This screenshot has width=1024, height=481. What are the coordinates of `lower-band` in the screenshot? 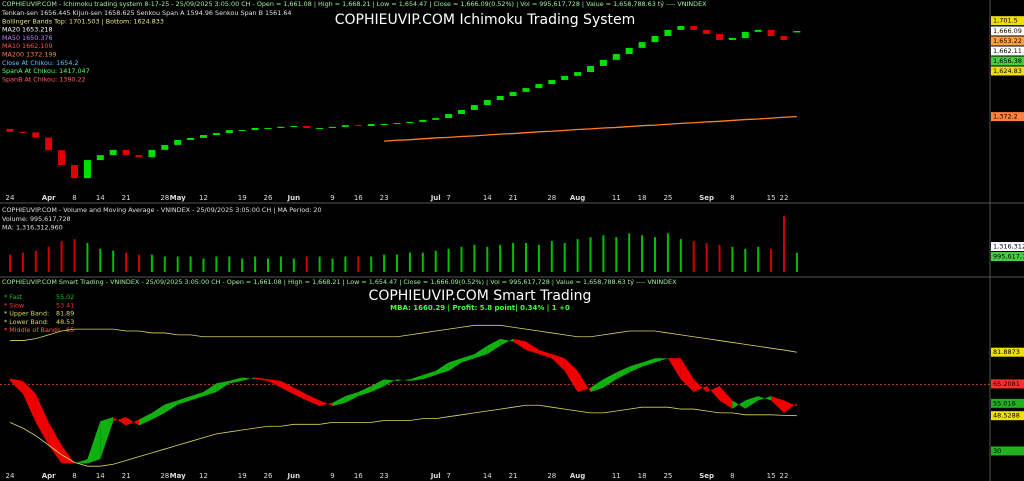 It's located at (403, 435).